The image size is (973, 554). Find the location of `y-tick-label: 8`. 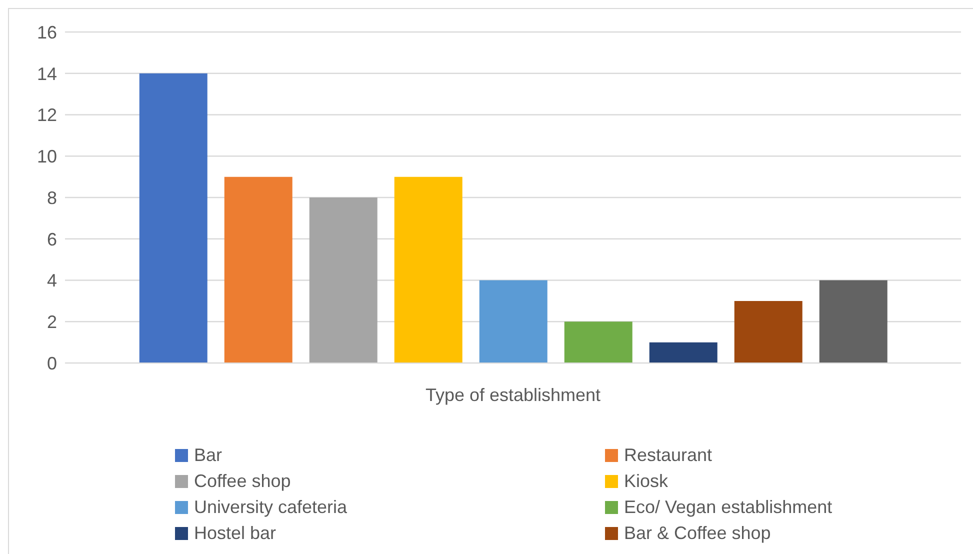

y-tick-label: 8 is located at coordinates (51, 198).